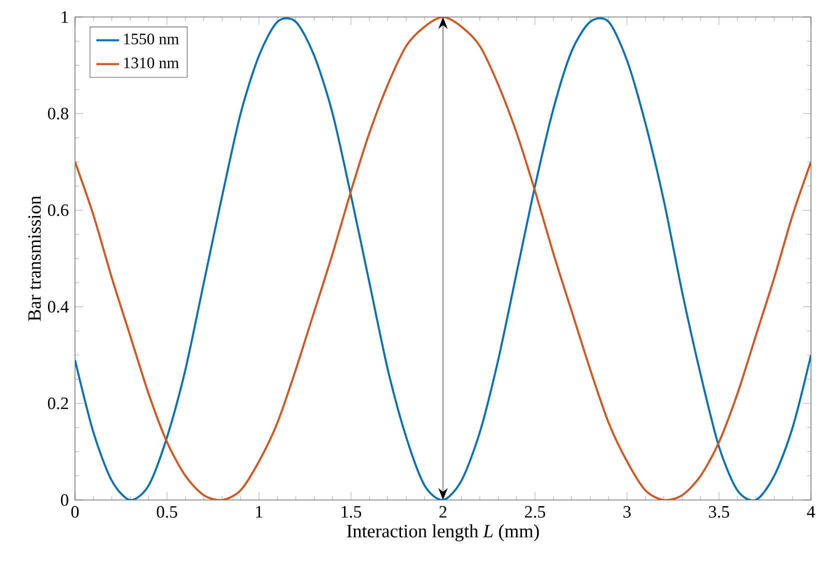 The image size is (825, 568). What do you see at coordinates (65, 17) in the screenshot?
I see `y-tick-label: 1` at bounding box center [65, 17].